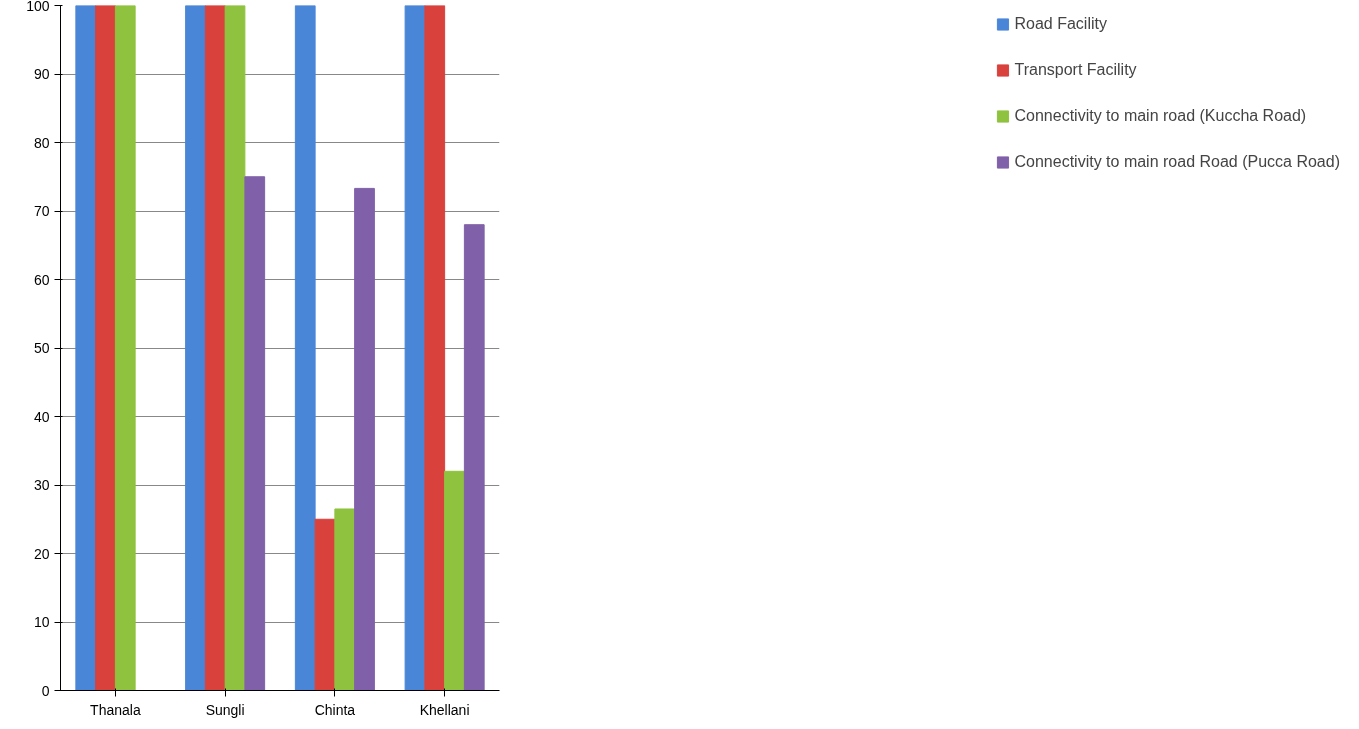 The height and width of the screenshot is (729, 1359). I want to click on y-tick-label: 70, so click(41, 211).